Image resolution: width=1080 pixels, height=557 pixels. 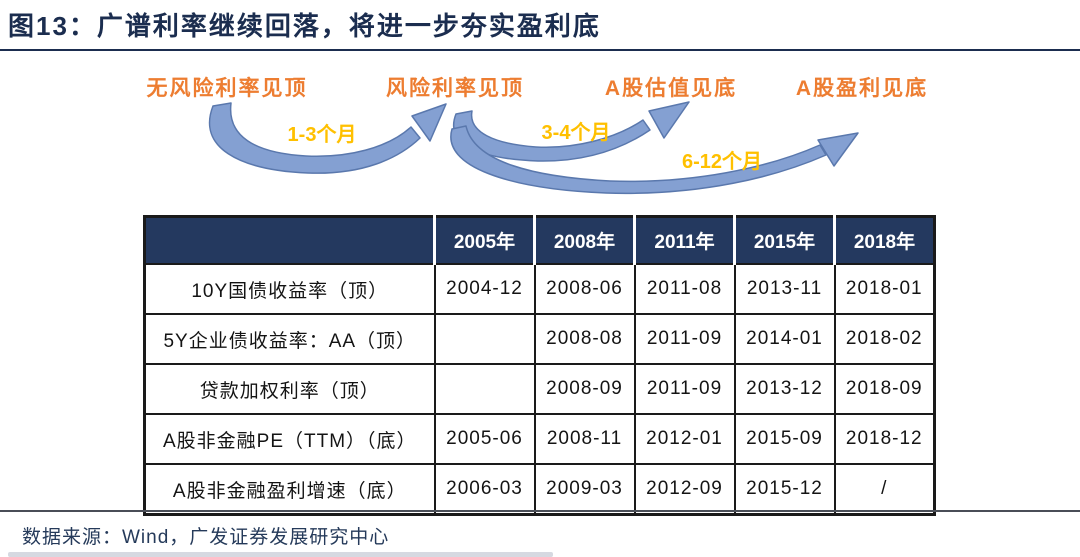 I want to click on row-label: A股非金融PE（TTM）（底）, so click(x=289, y=439).